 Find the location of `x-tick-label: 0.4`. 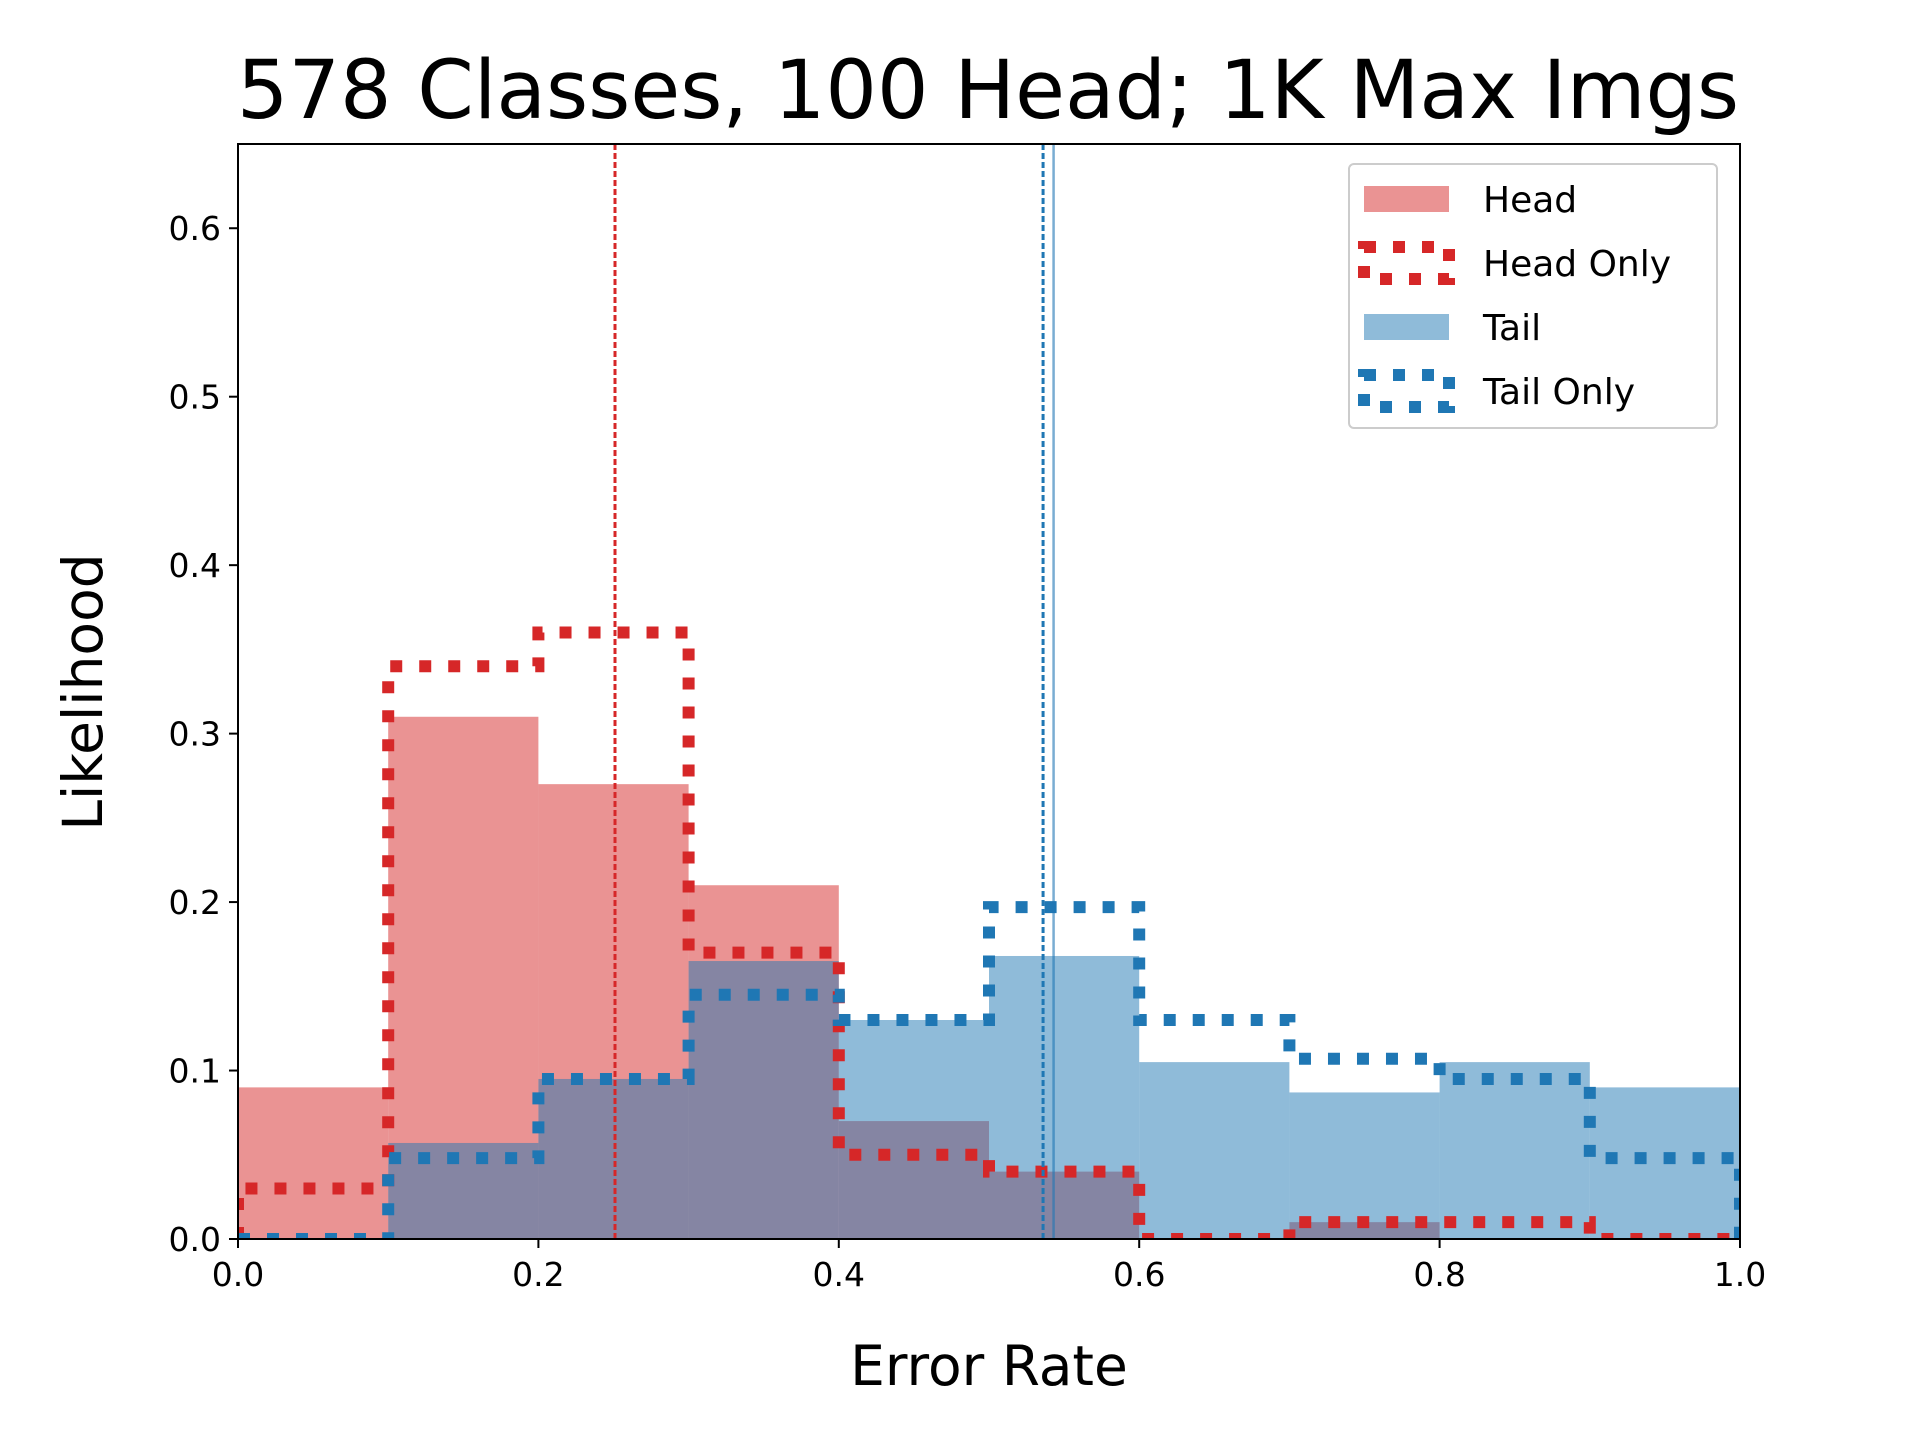

x-tick-label: 0.4 is located at coordinates (839, 1274).